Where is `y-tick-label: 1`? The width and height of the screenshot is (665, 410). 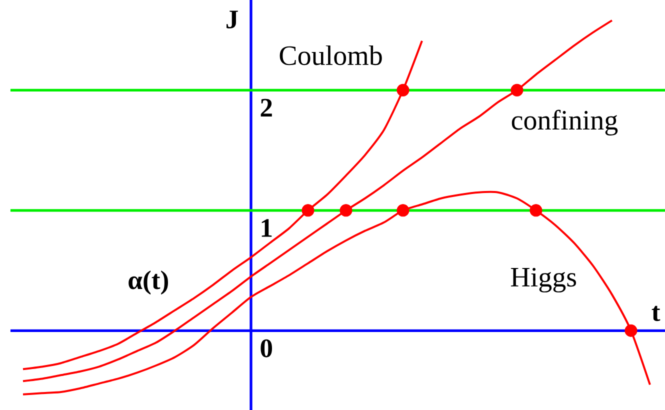
y-tick-label: 1 is located at coordinates (267, 228).